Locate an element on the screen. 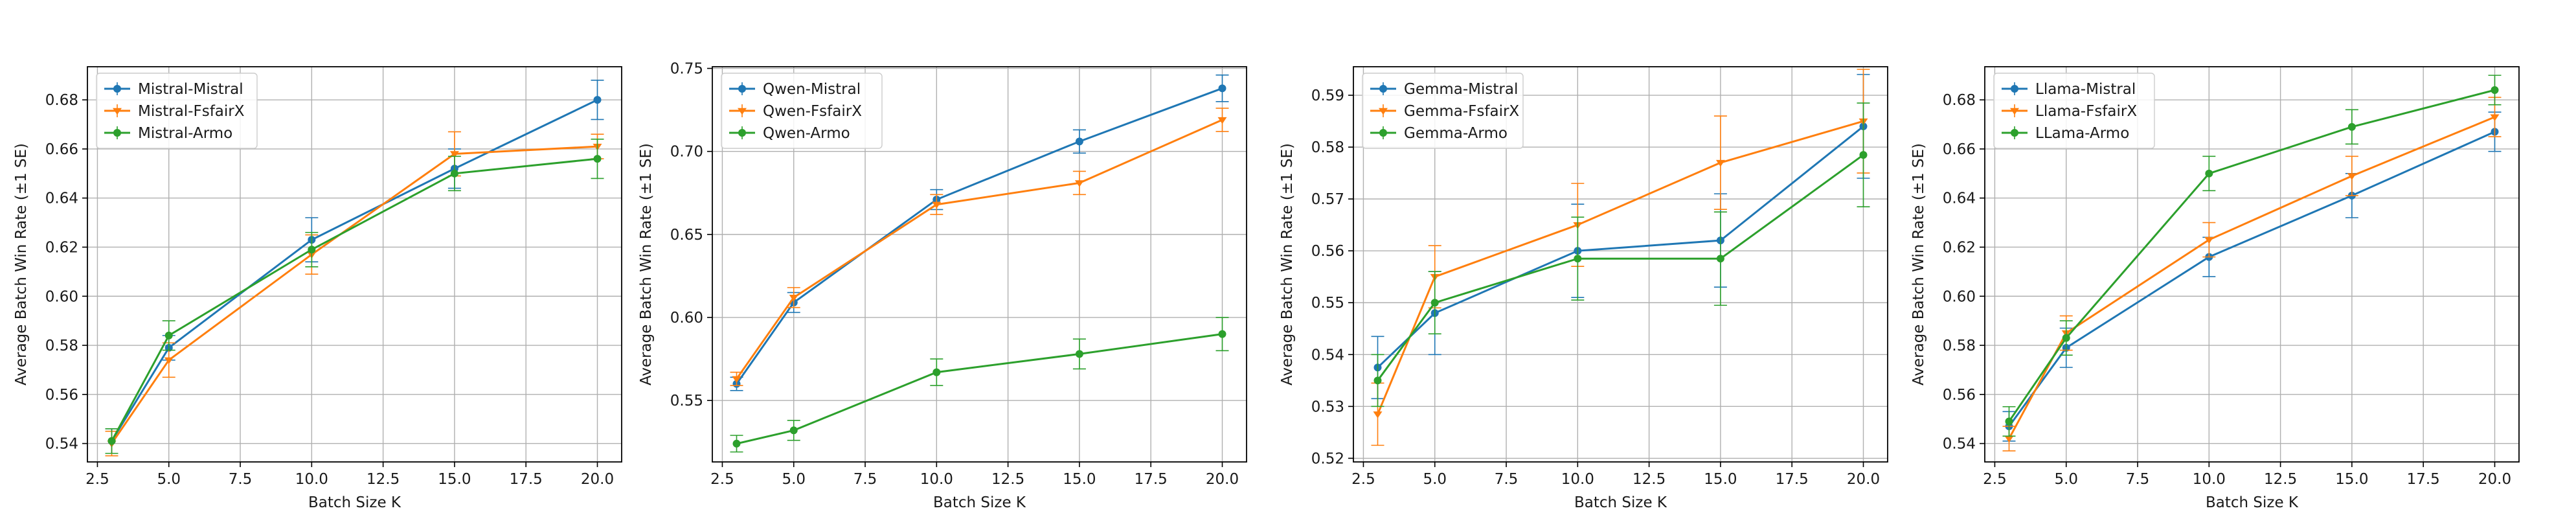 This screenshot has width=2576, height=528. legend-label: Llama-FsfairX is located at coordinates (2086, 111).